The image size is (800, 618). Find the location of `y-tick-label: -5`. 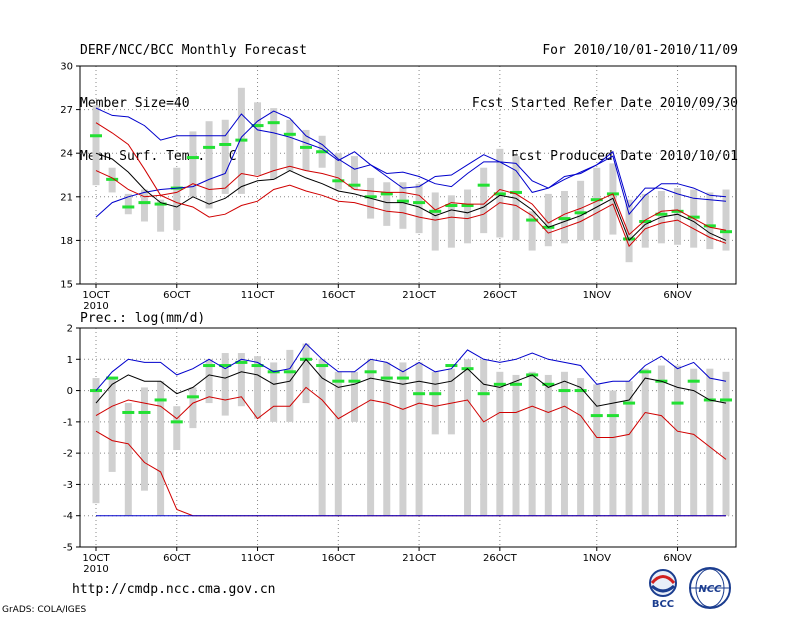

y-tick-label: -5 is located at coordinates (68, 548).